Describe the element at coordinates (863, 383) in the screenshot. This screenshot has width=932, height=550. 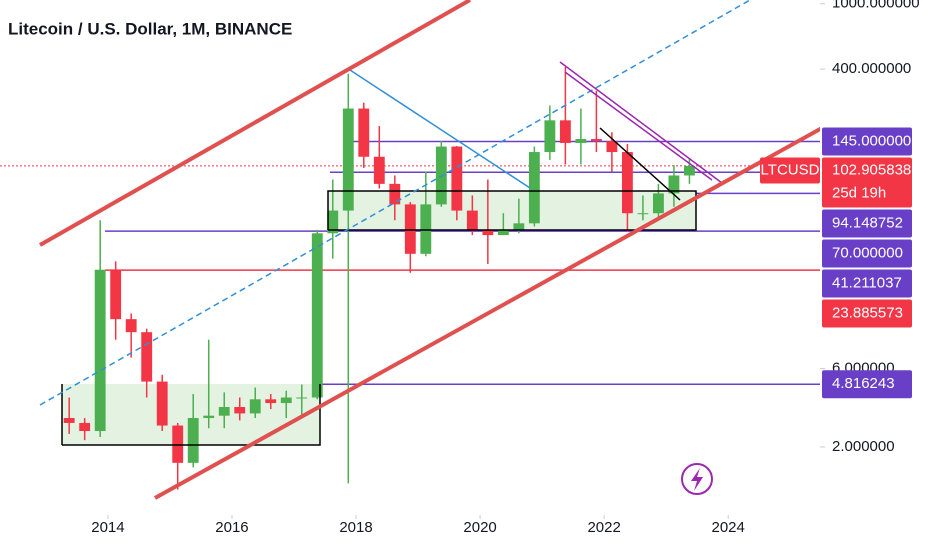
I see `price-label: 4.816243` at that location.